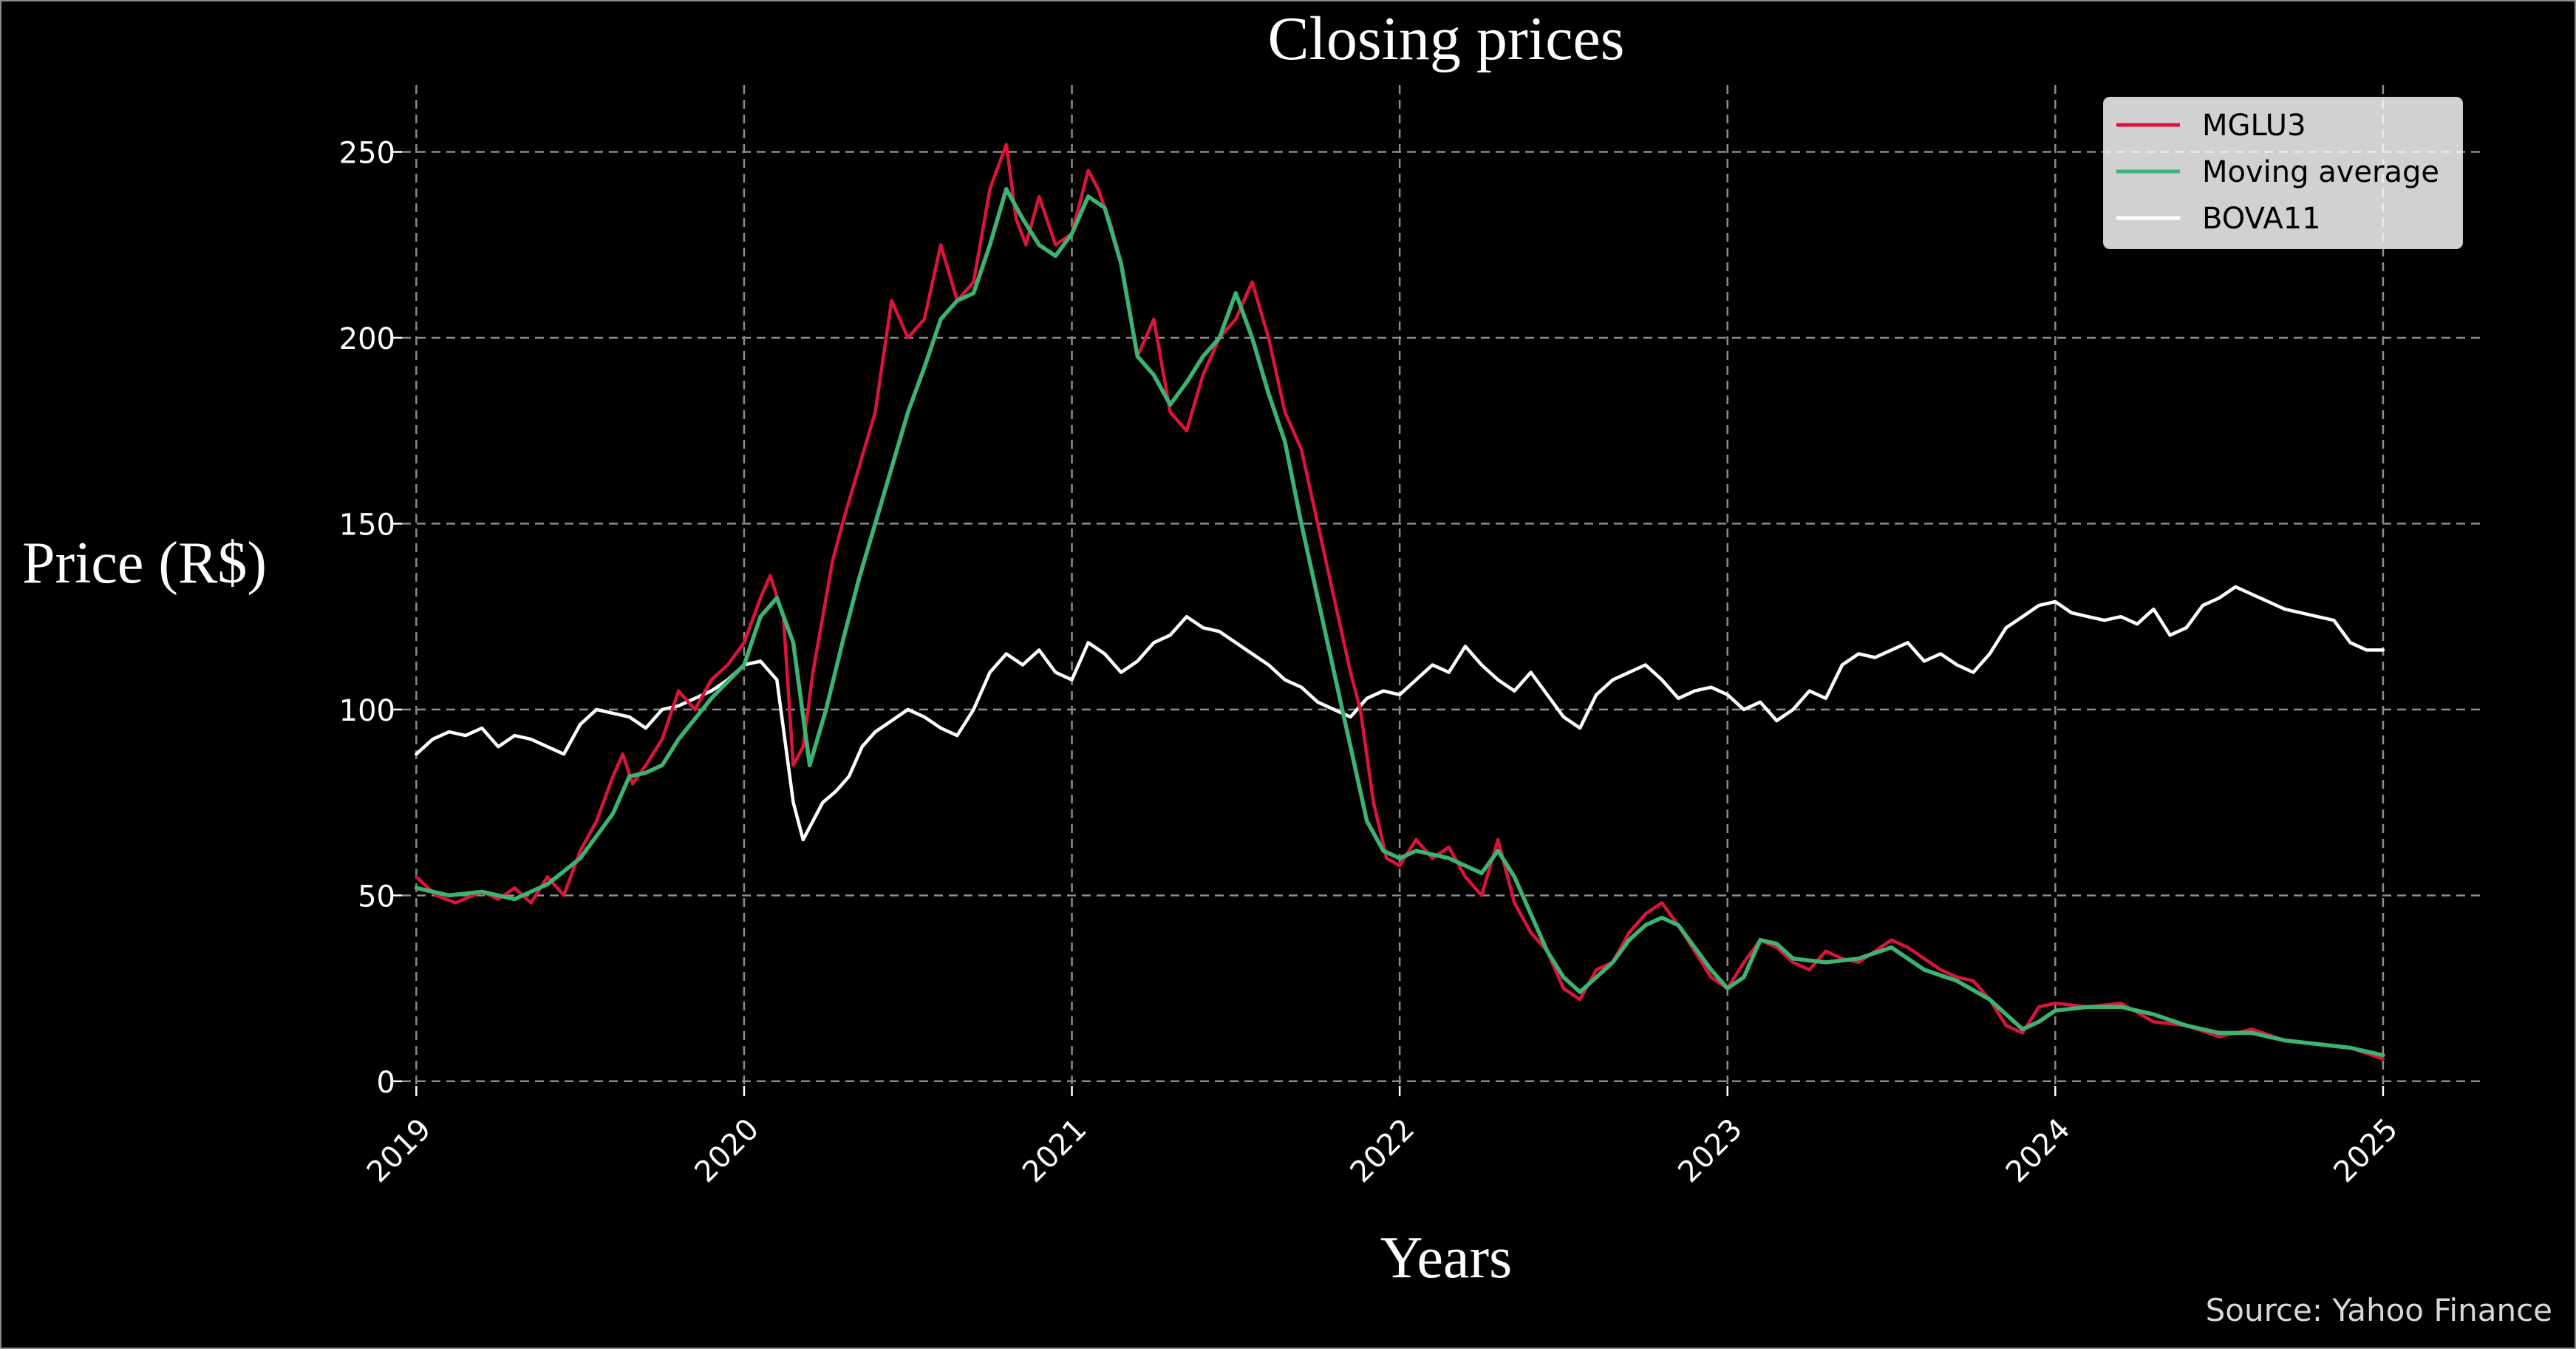  Describe the element at coordinates (2254, 126) in the screenshot. I see `legend-label-mglu3: MGLU3` at that location.